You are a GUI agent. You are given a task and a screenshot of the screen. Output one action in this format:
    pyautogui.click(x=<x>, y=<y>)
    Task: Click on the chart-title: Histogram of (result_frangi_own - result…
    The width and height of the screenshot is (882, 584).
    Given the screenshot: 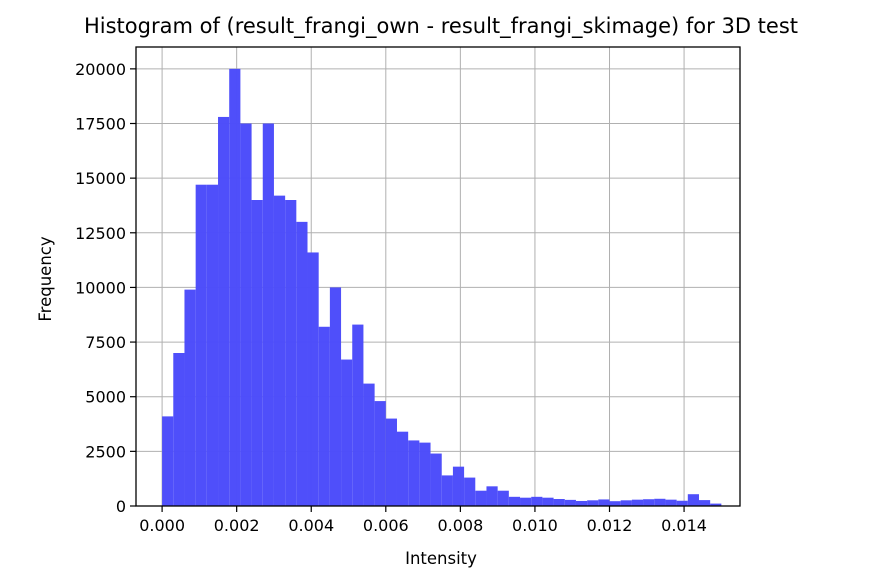 What is the action you would take?
    pyautogui.click(x=441, y=26)
    